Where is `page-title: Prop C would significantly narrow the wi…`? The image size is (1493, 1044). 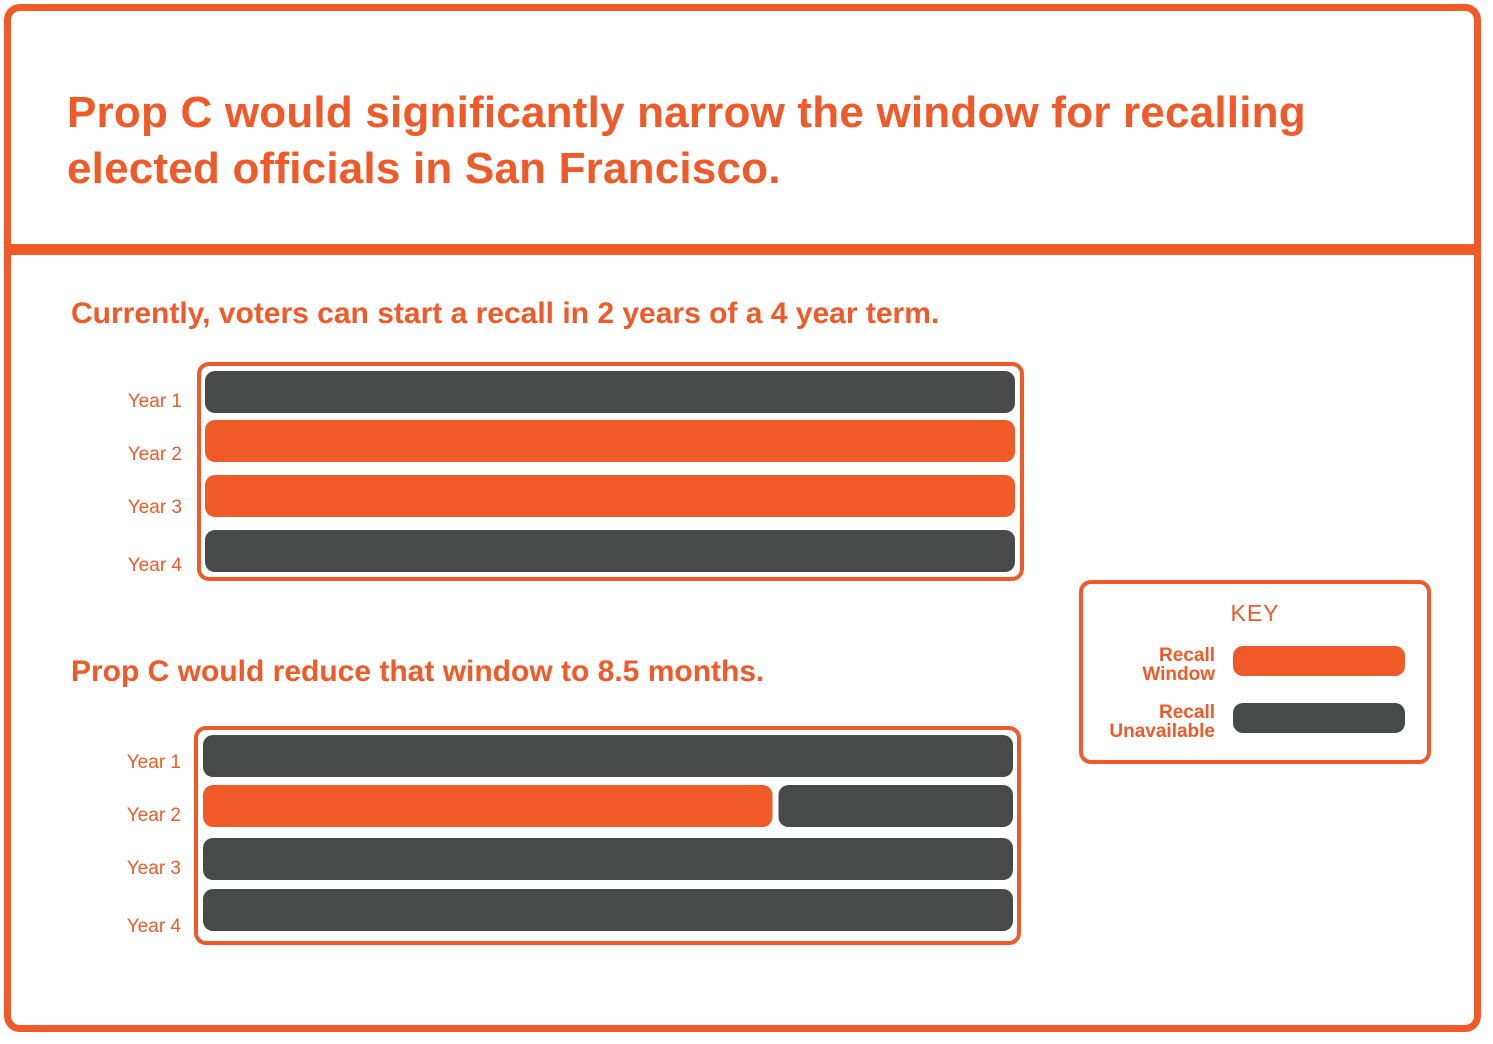
page-title: Prop C would significantly narrow the wi… is located at coordinates (686, 140).